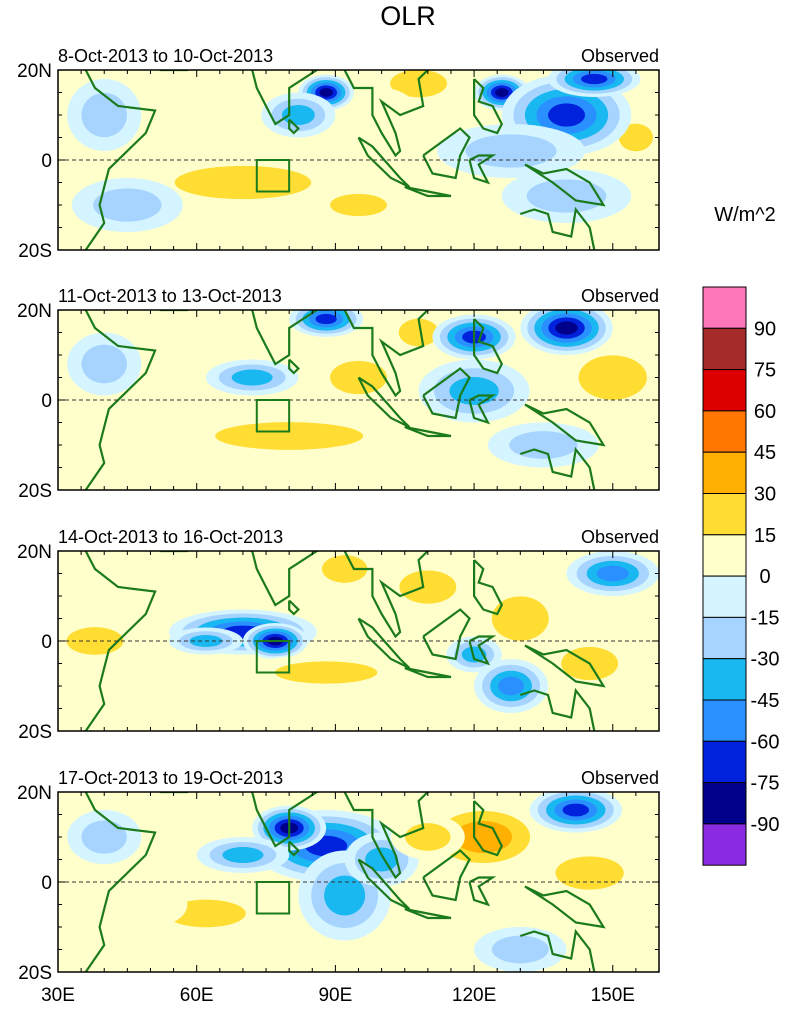 This screenshot has height=1013, width=791. I want to click on x-tick-label: 90E, so click(335, 995).